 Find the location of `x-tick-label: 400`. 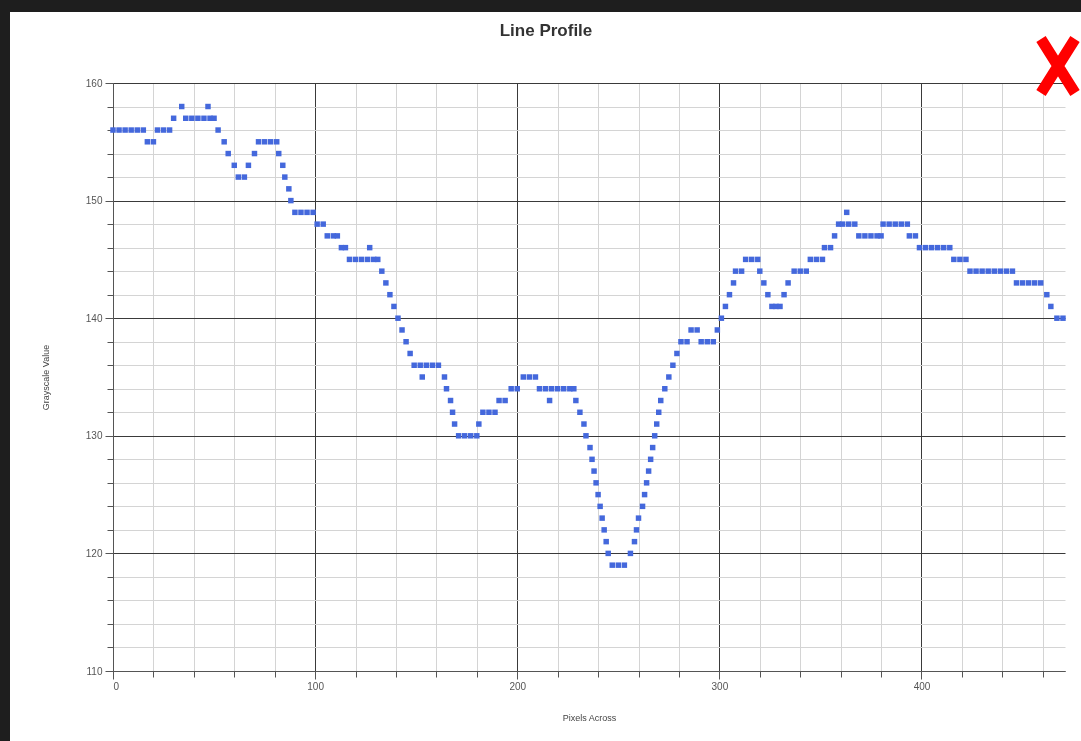

x-tick-label: 400 is located at coordinates (922, 686).